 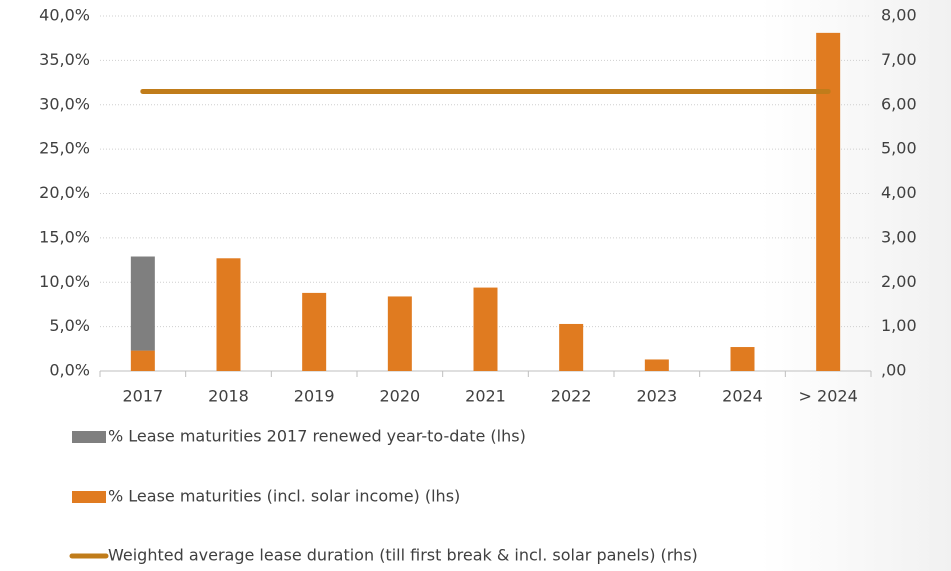 What do you see at coordinates (899, 59) in the screenshot?
I see `y2-tick-label: 7,00` at bounding box center [899, 59].